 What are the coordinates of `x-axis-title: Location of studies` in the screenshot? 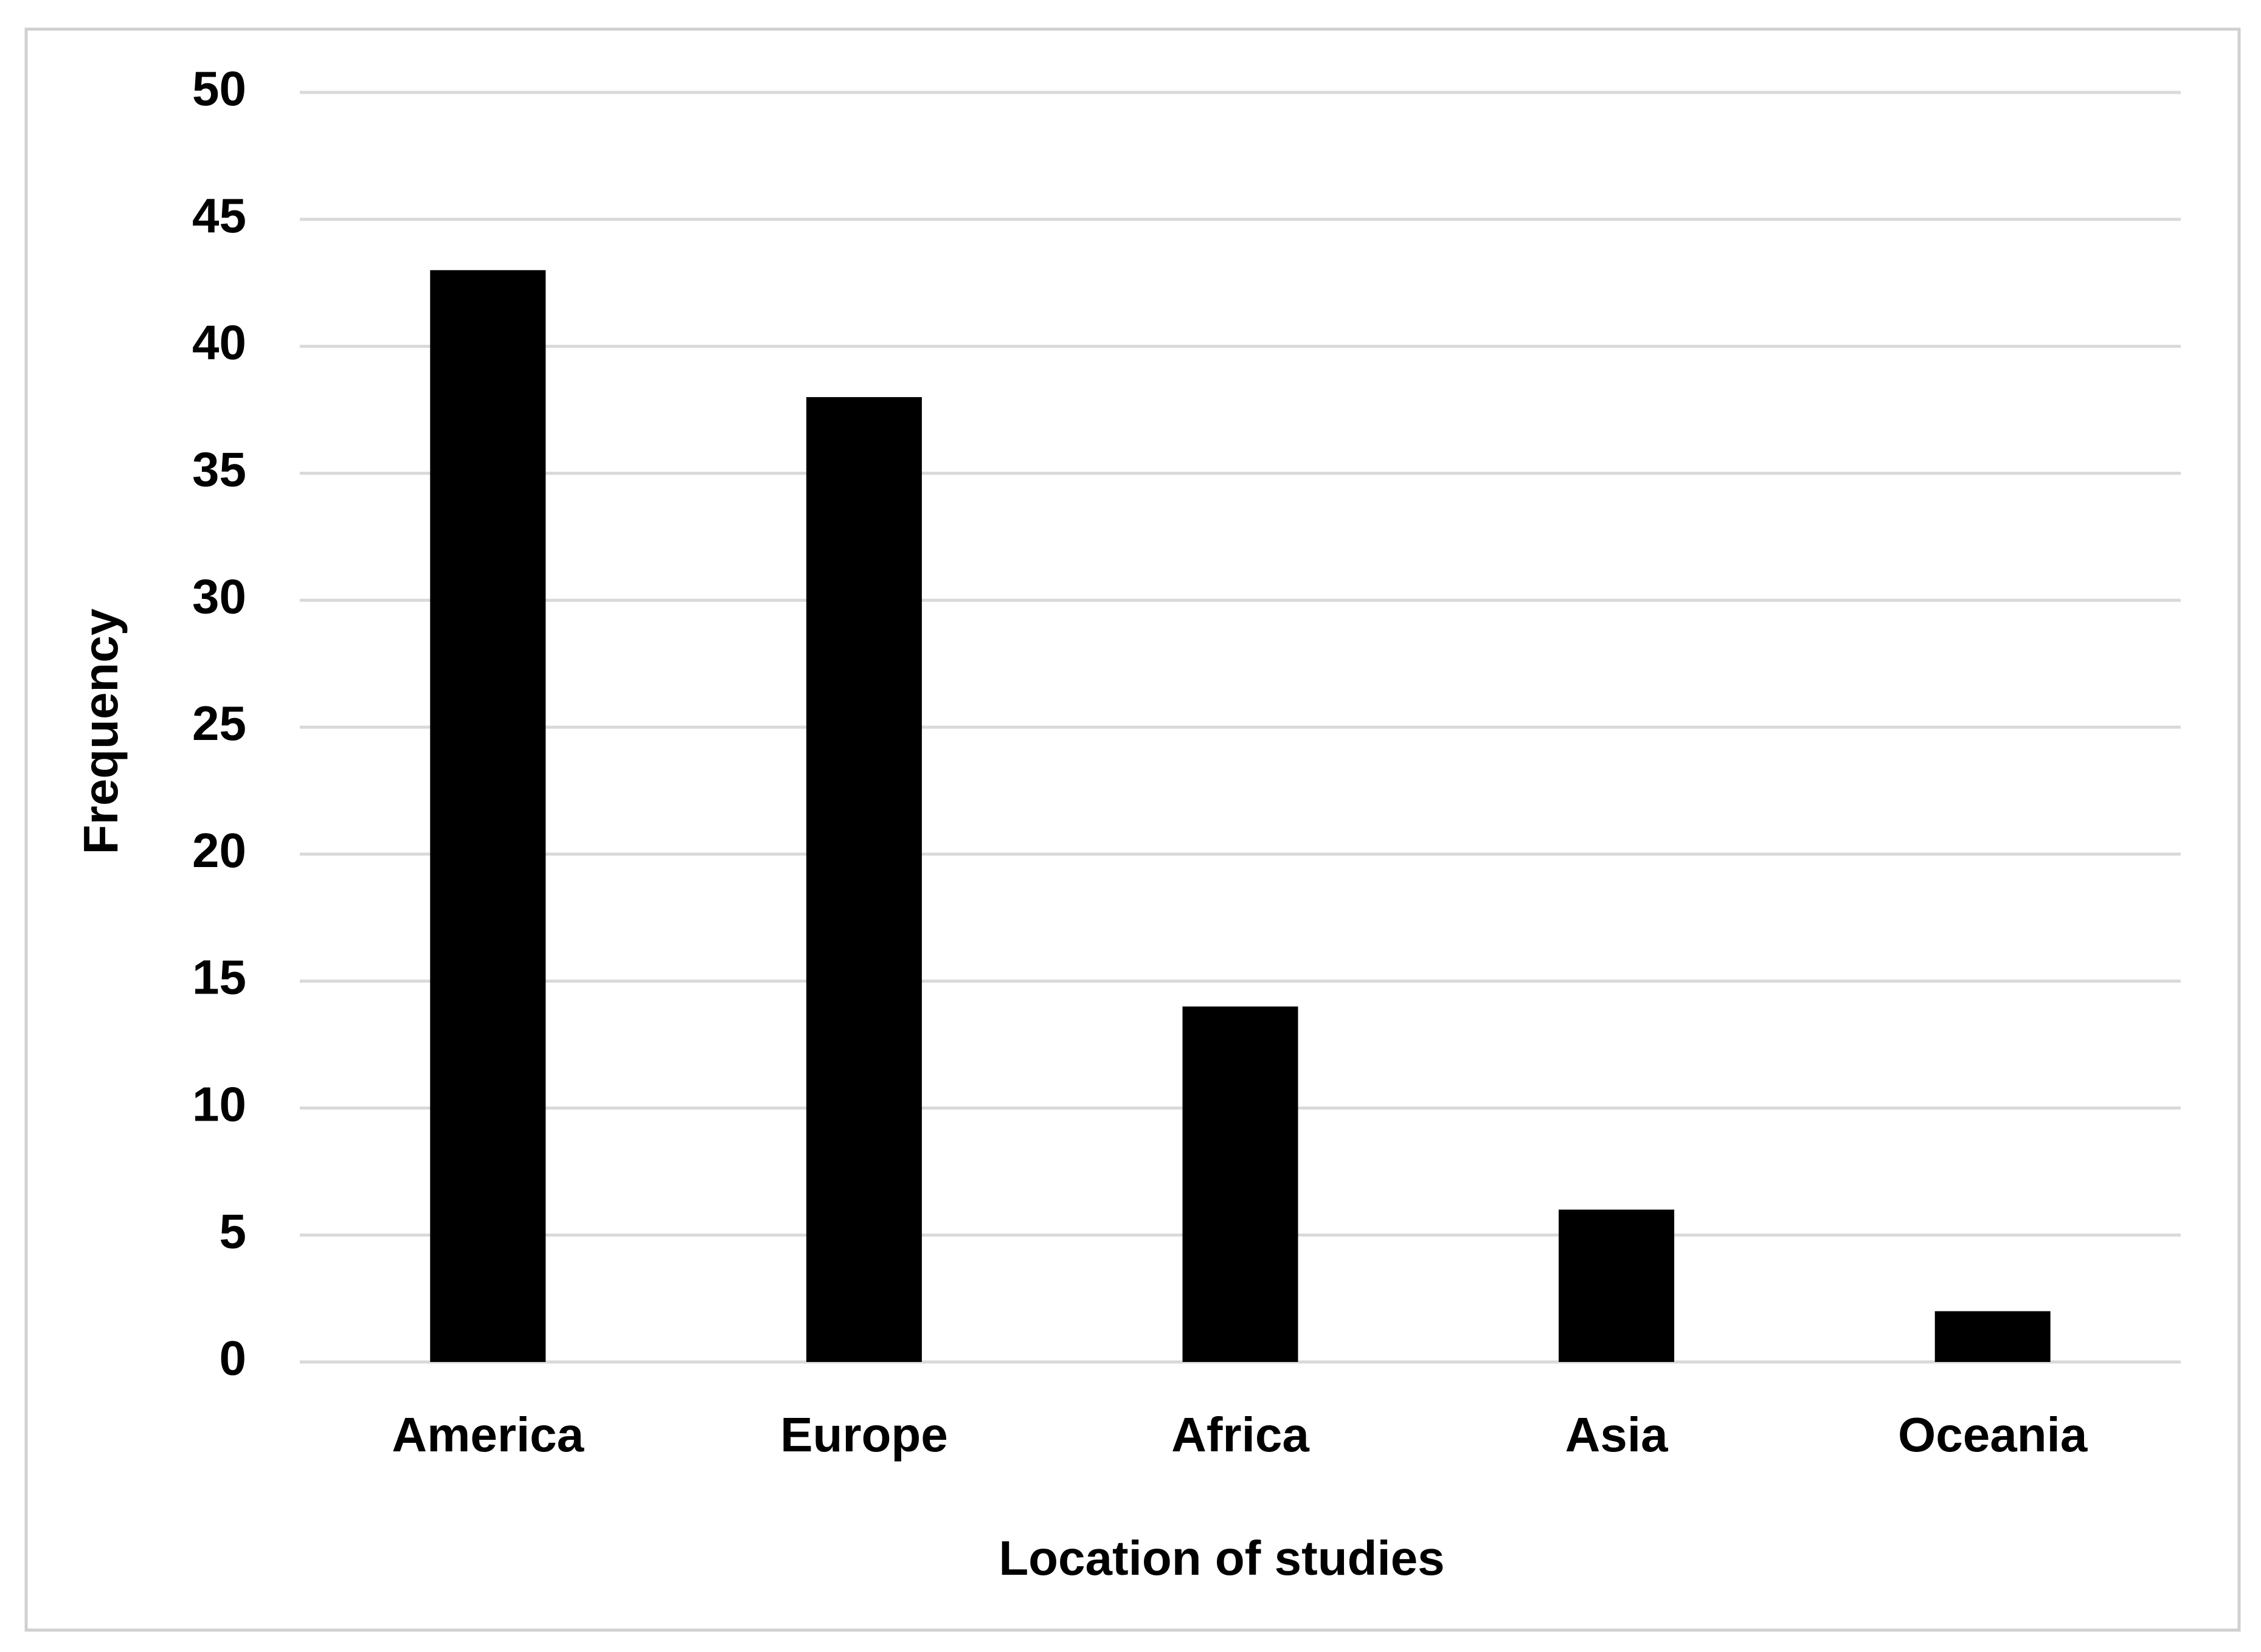 It's located at (1221, 1558).